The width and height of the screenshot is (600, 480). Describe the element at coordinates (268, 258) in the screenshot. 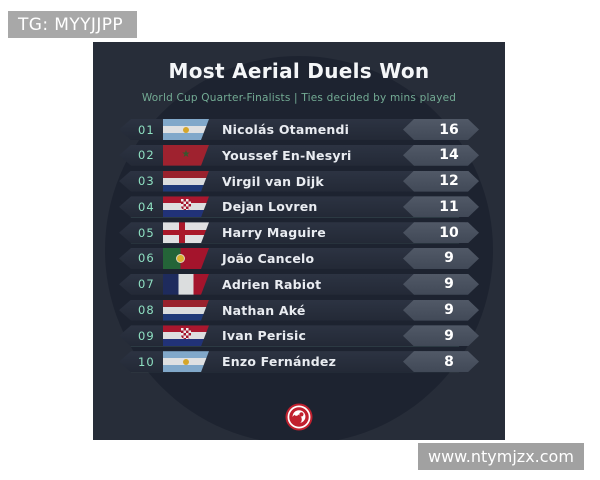

I see `player-name: João Cancelo` at that location.